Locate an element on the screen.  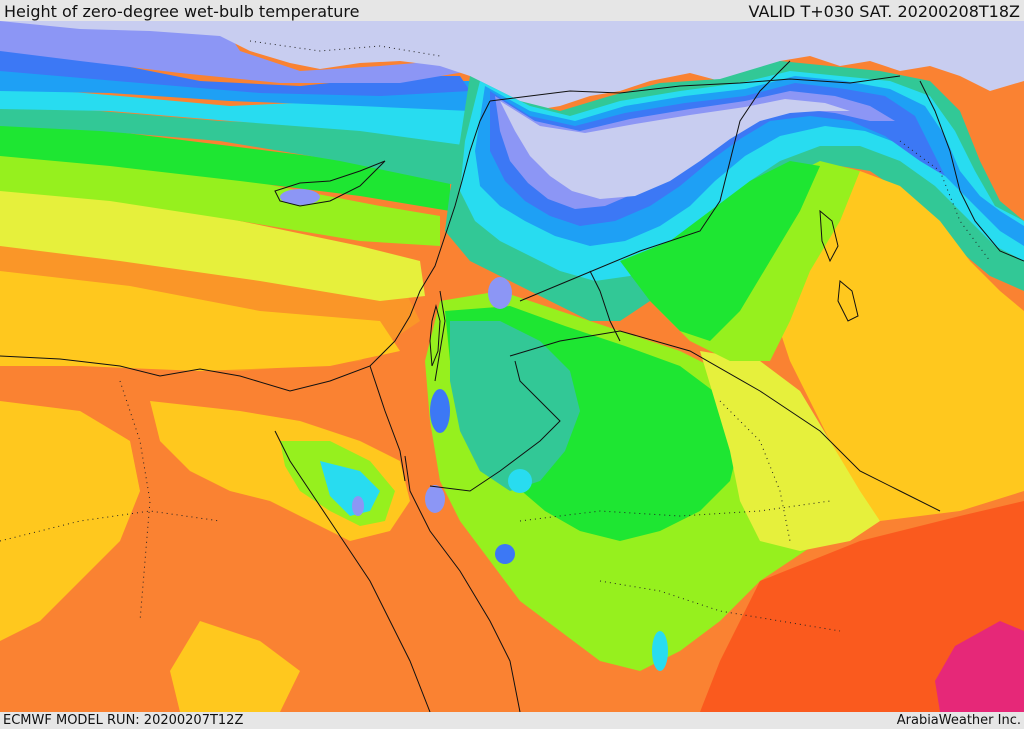
contour-level-9-west is located at coordinates (200, 321).